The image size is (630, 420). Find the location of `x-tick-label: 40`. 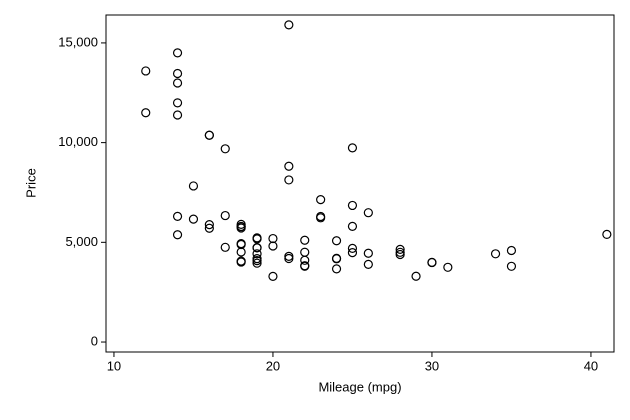

x-tick-label: 40 is located at coordinates (591, 365).